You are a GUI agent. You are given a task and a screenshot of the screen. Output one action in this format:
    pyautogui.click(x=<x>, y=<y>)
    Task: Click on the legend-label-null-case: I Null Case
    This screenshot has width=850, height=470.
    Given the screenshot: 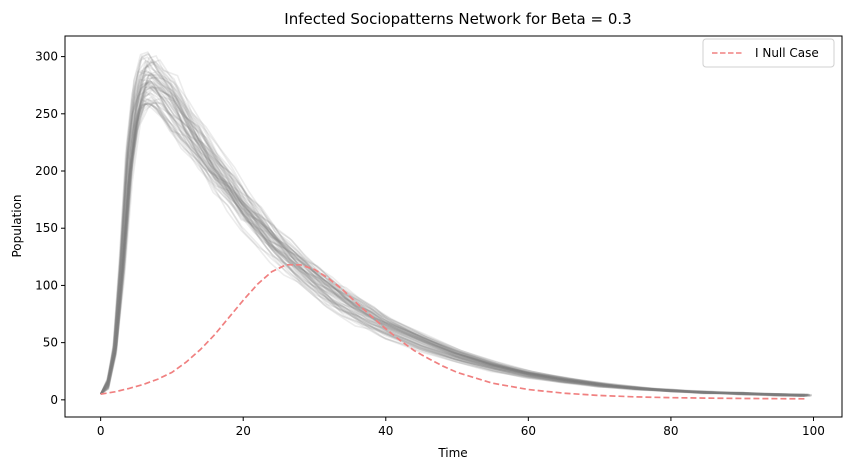 What is the action you would take?
    pyautogui.click(x=787, y=53)
    